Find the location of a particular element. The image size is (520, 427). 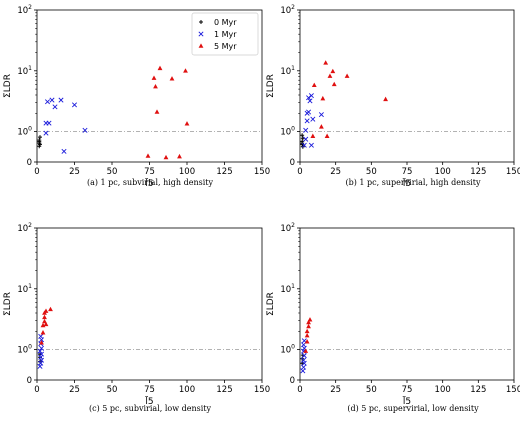

legend-label: 5 Myr is located at coordinates (225, 46).